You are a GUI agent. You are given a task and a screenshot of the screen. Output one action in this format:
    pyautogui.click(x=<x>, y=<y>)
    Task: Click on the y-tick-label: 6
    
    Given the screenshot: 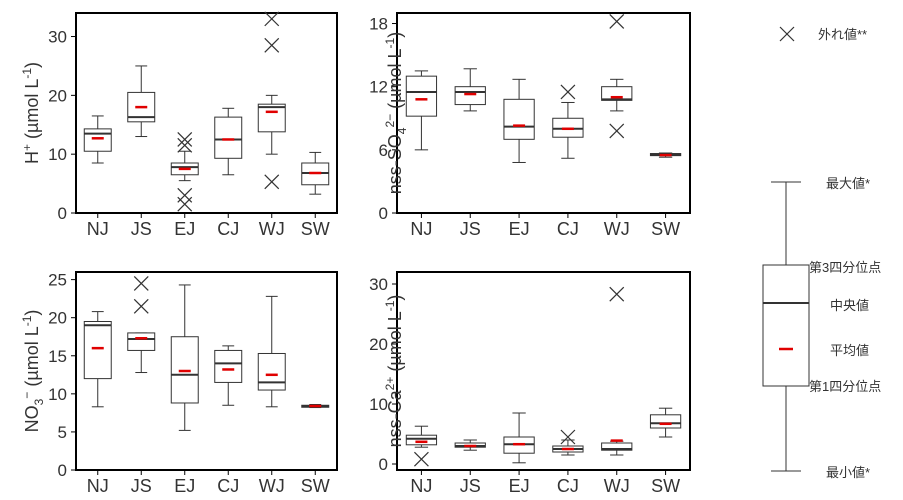 What is the action you would take?
    pyautogui.click(x=383, y=150)
    